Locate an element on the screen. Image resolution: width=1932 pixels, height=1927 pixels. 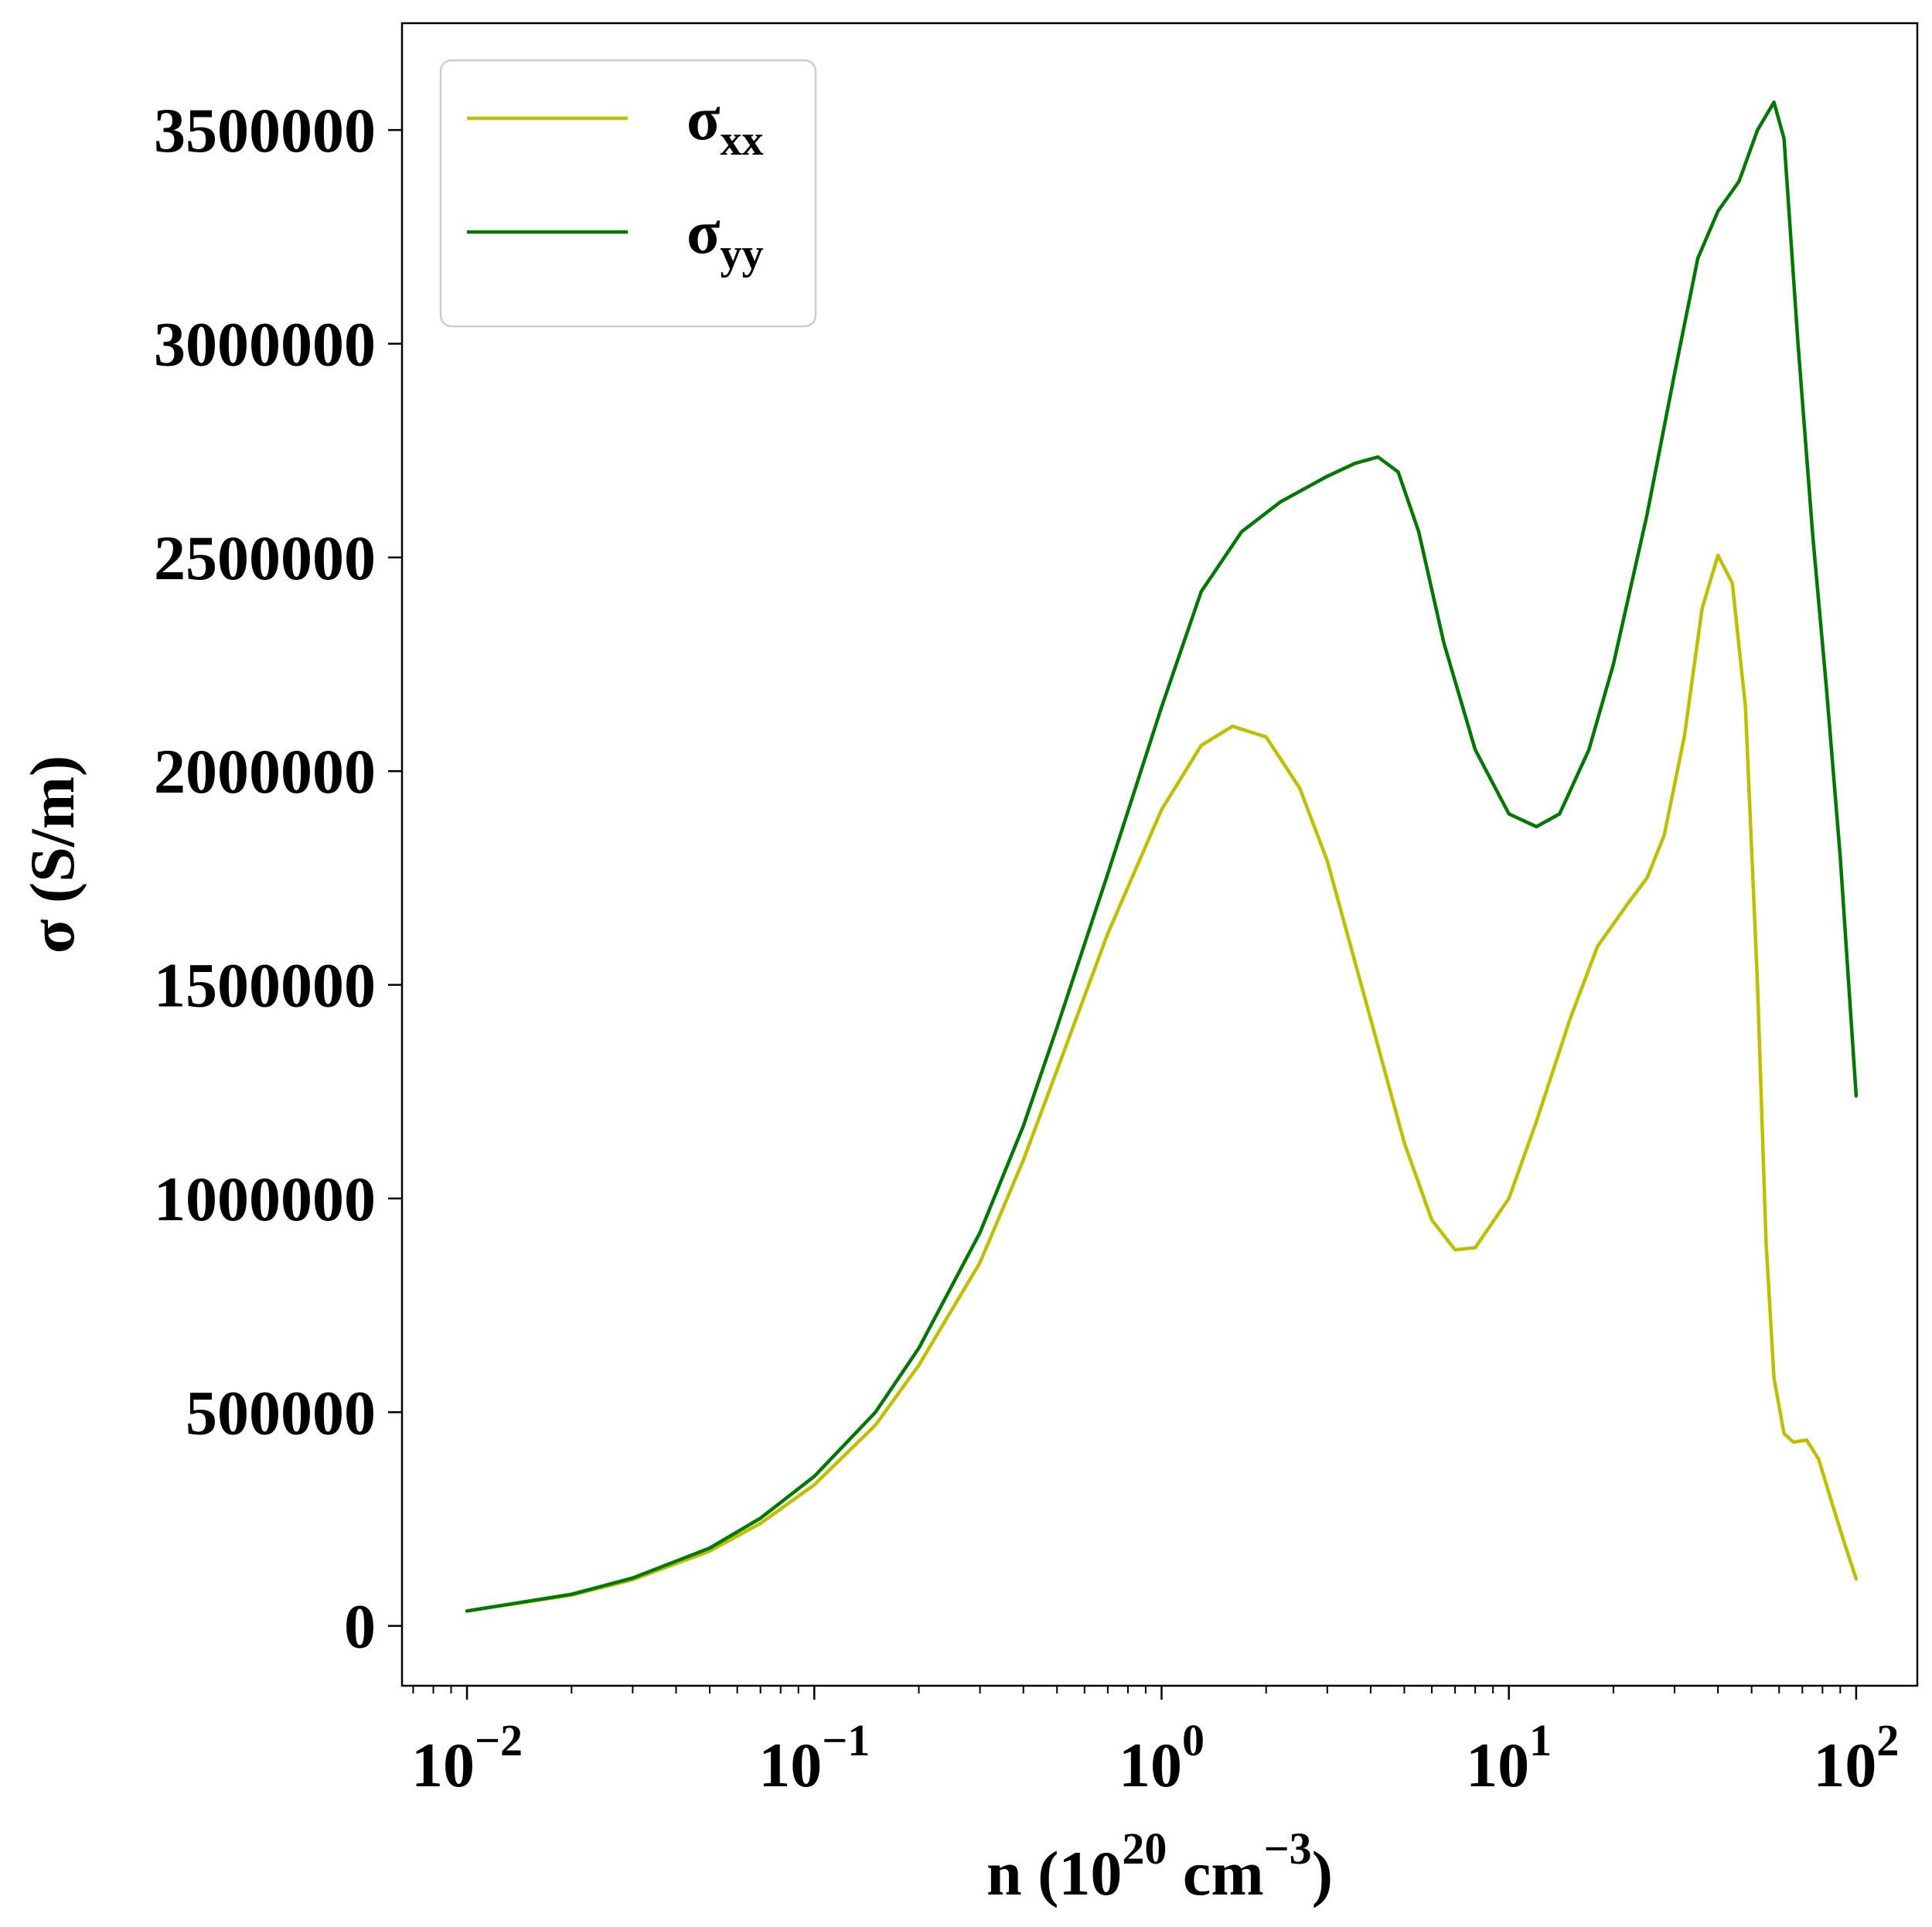
x-tick-label: 10⁻¹ is located at coordinates (814, 1757).